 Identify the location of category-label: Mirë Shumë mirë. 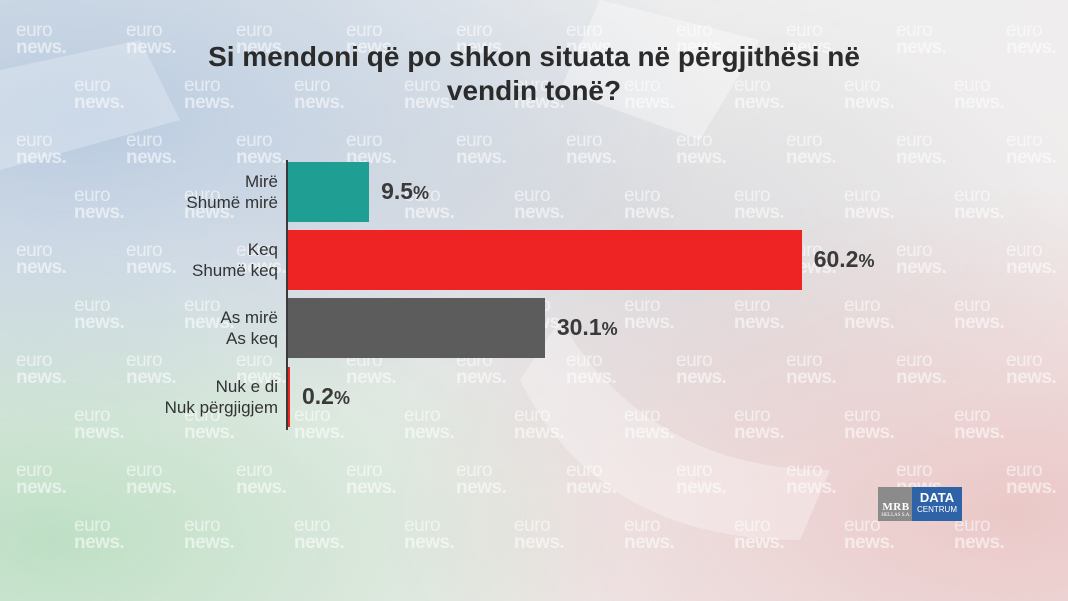
(178, 192).